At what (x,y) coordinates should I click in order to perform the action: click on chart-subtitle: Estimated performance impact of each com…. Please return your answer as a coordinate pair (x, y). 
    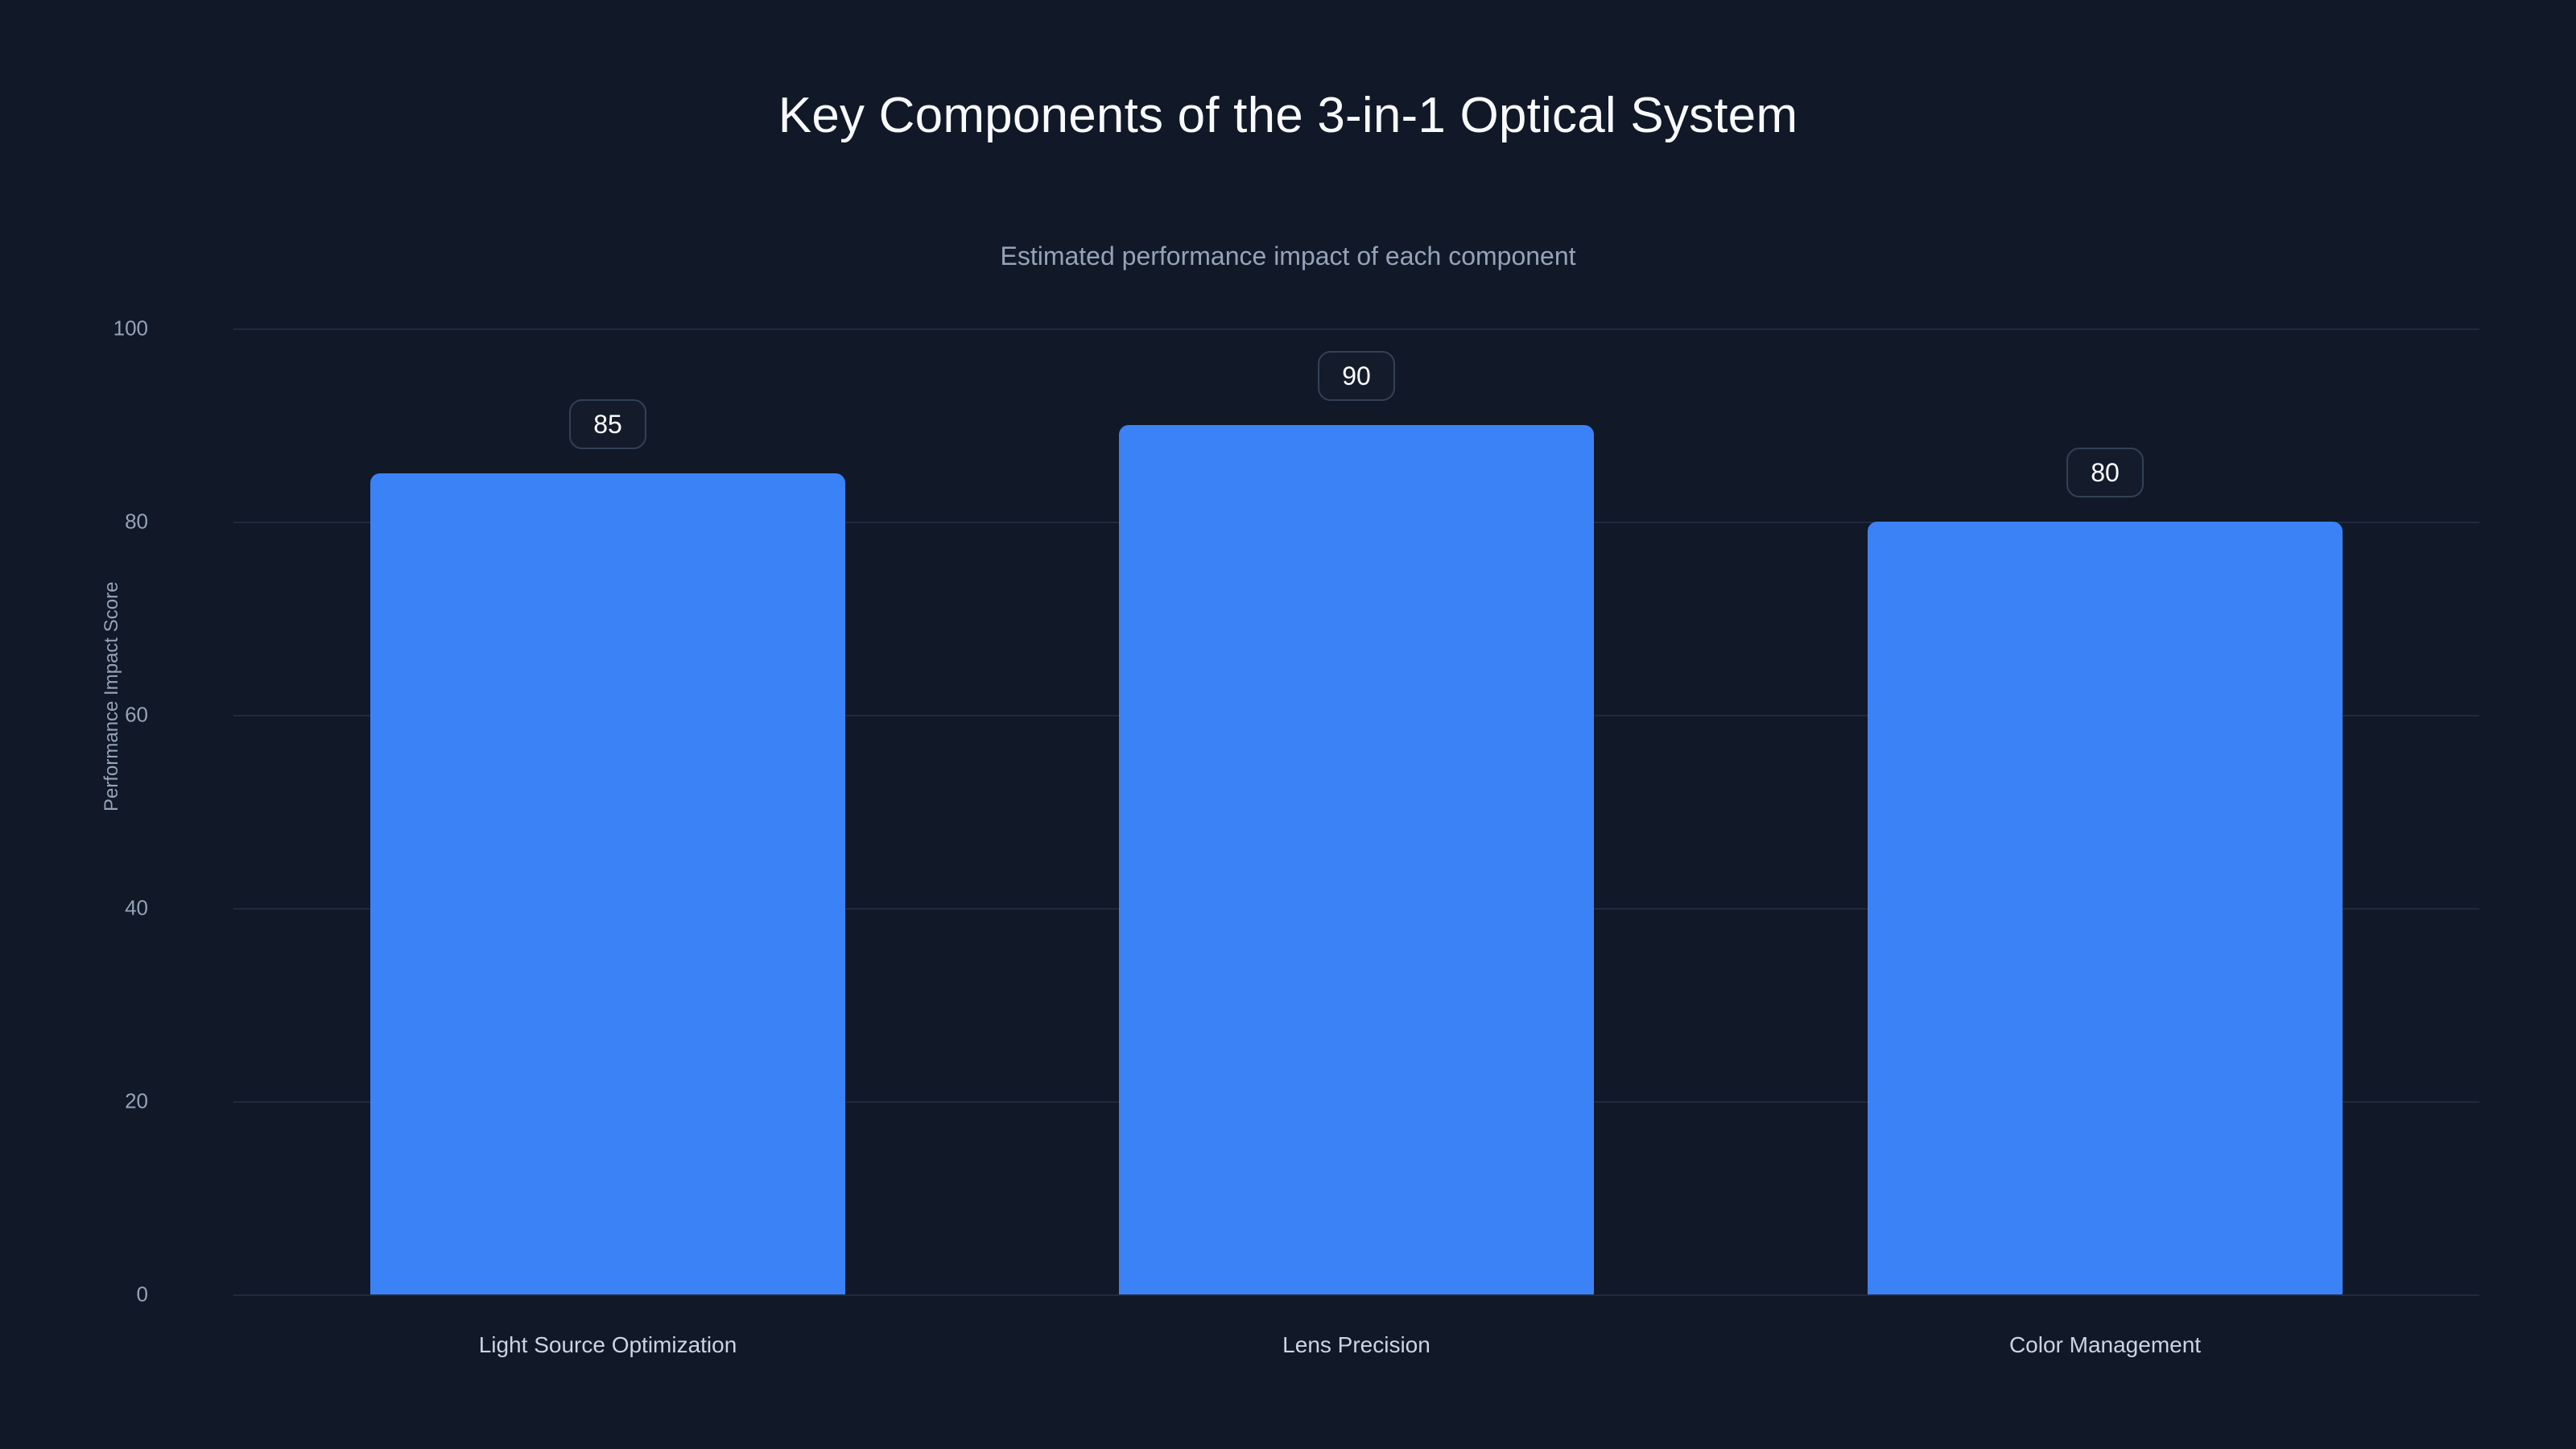
    Looking at the image, I should click on (1288, 256).